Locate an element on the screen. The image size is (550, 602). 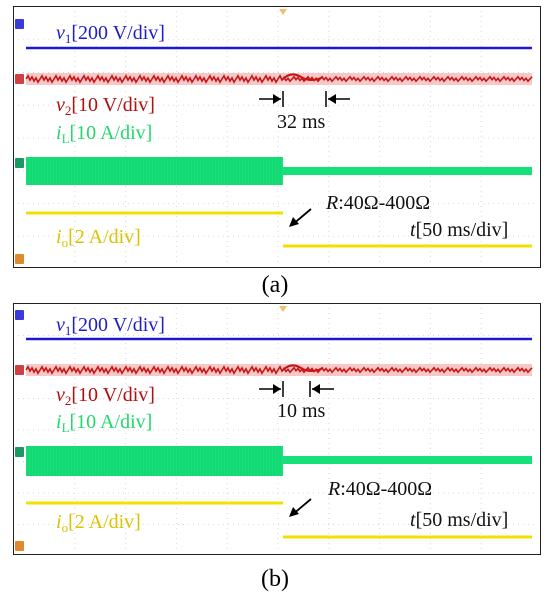
caption-a: (a) is located at coordinates (275, 285).